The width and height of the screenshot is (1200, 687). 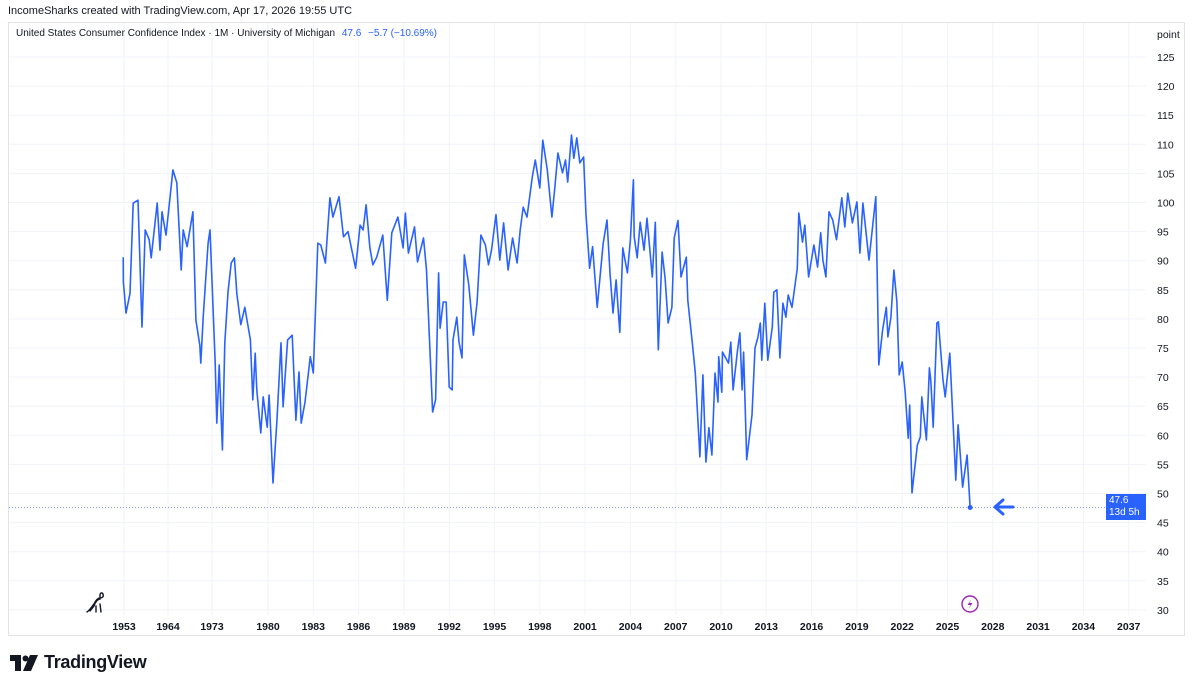 I want to click on y-tick-label: 30, so click(x=1163, y=611).